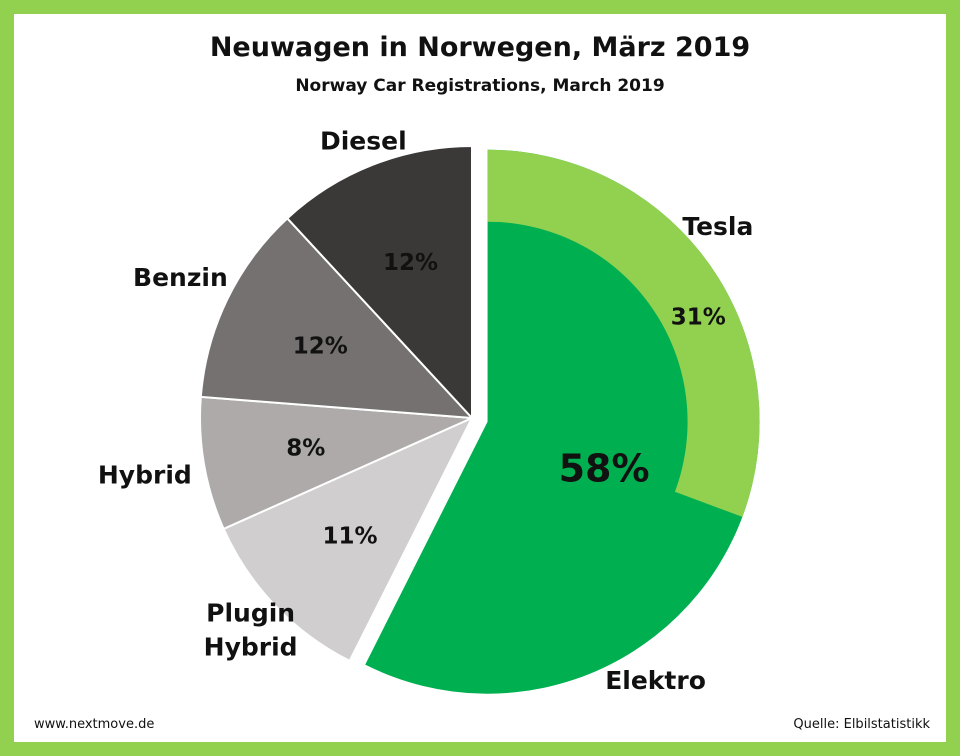 The height and width of the screenshot is (756, 960). Describe the element at coordinates (251, 646) in the screenshot. I see `category-label-plugin-hybrid-line-2: Hybrid` at that location.